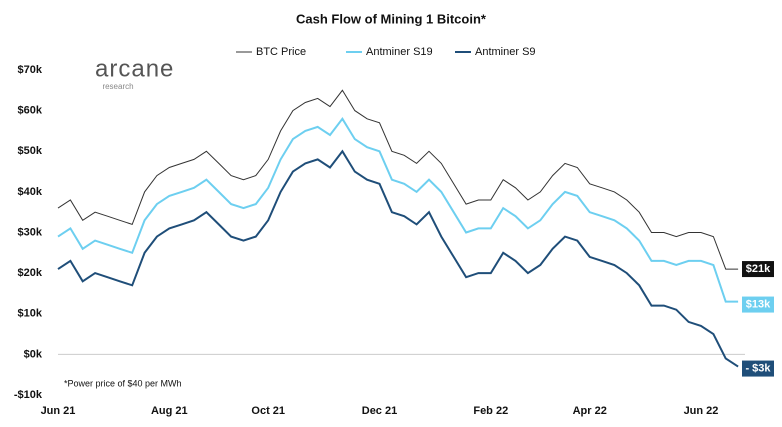 This screenshot has height=427, width=782. I want to click on y-tick-label: $50k, so click(30, 151).